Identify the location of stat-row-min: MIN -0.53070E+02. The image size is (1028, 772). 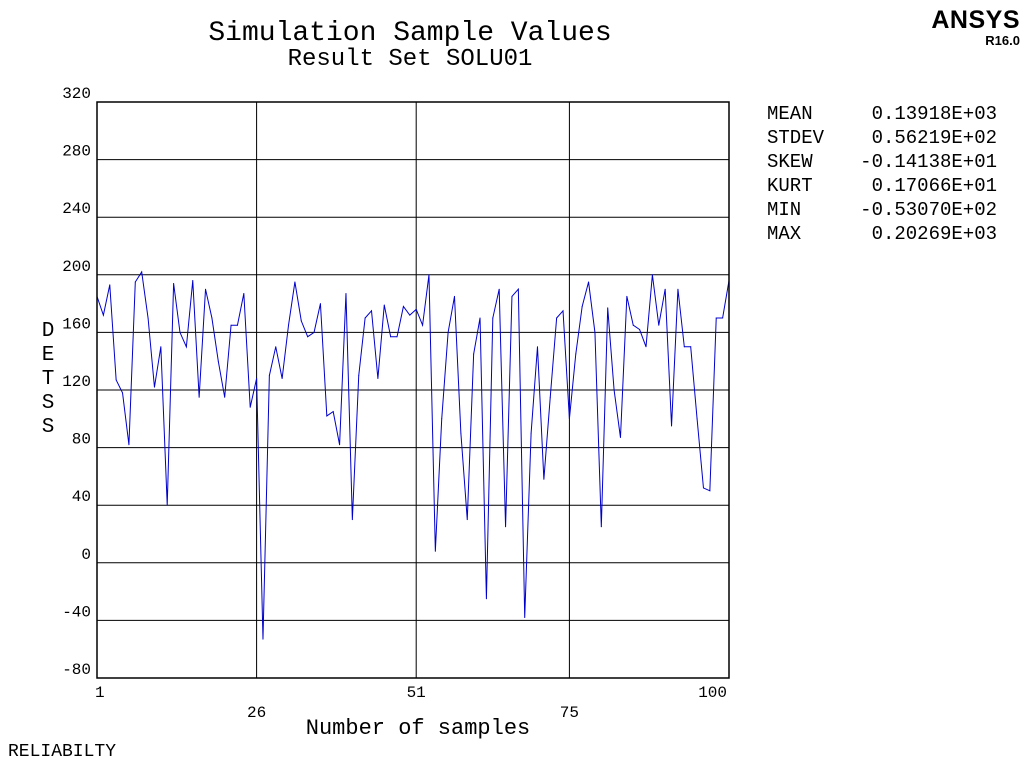
(882, 210).